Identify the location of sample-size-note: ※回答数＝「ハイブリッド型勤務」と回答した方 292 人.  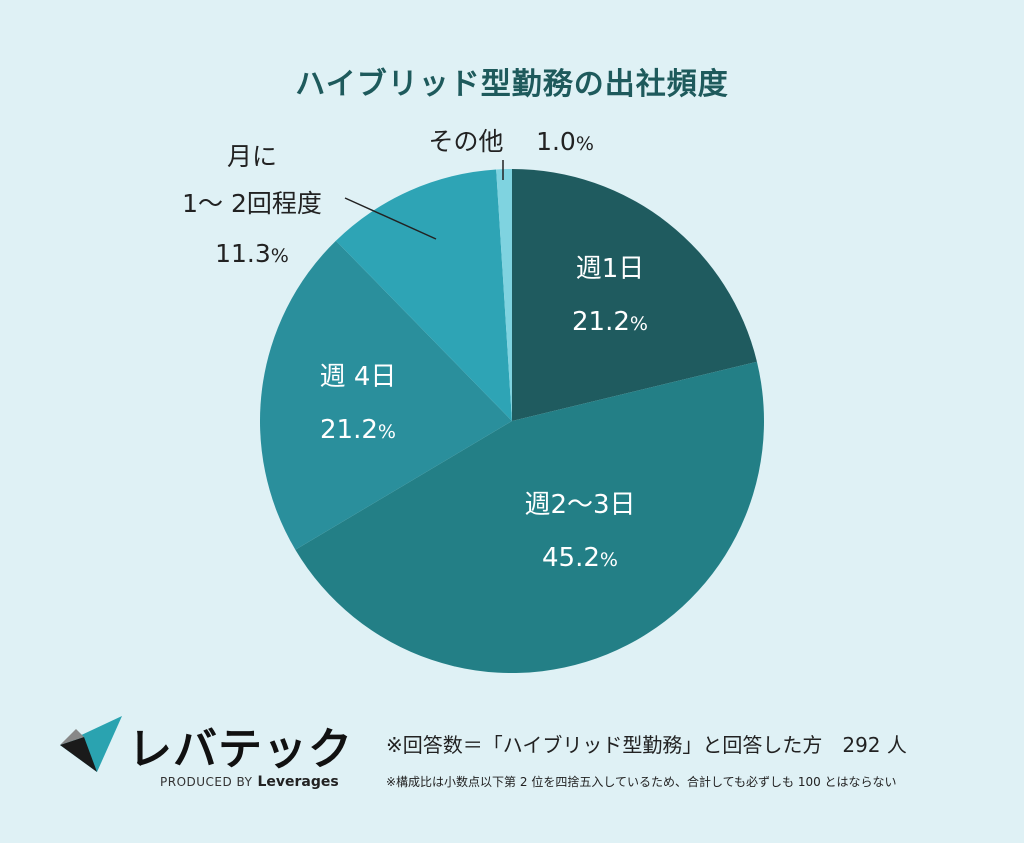
(646, 745).